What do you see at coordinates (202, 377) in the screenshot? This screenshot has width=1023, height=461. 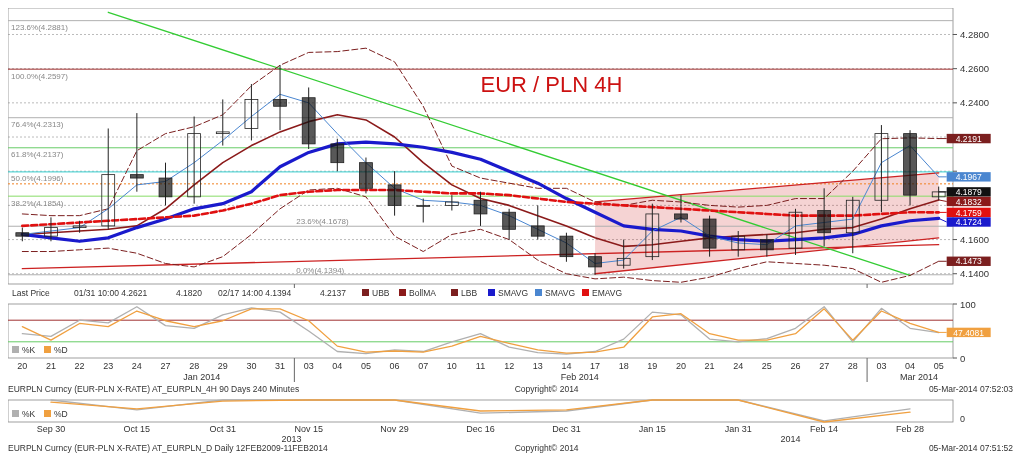 I see `text: Jan 2014` at bounding box center [202, 377].